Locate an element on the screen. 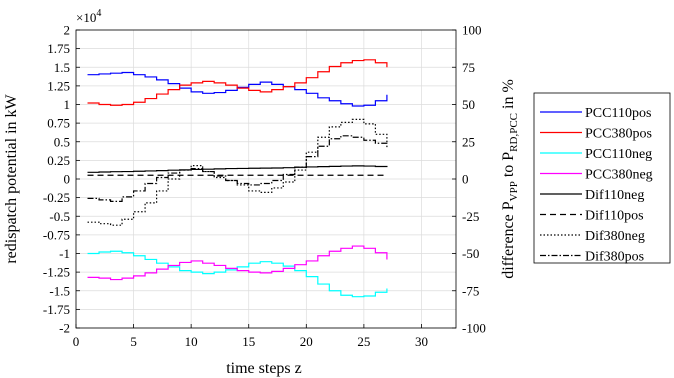  right-tick-label: 0 is located at coordinates (465, 179).